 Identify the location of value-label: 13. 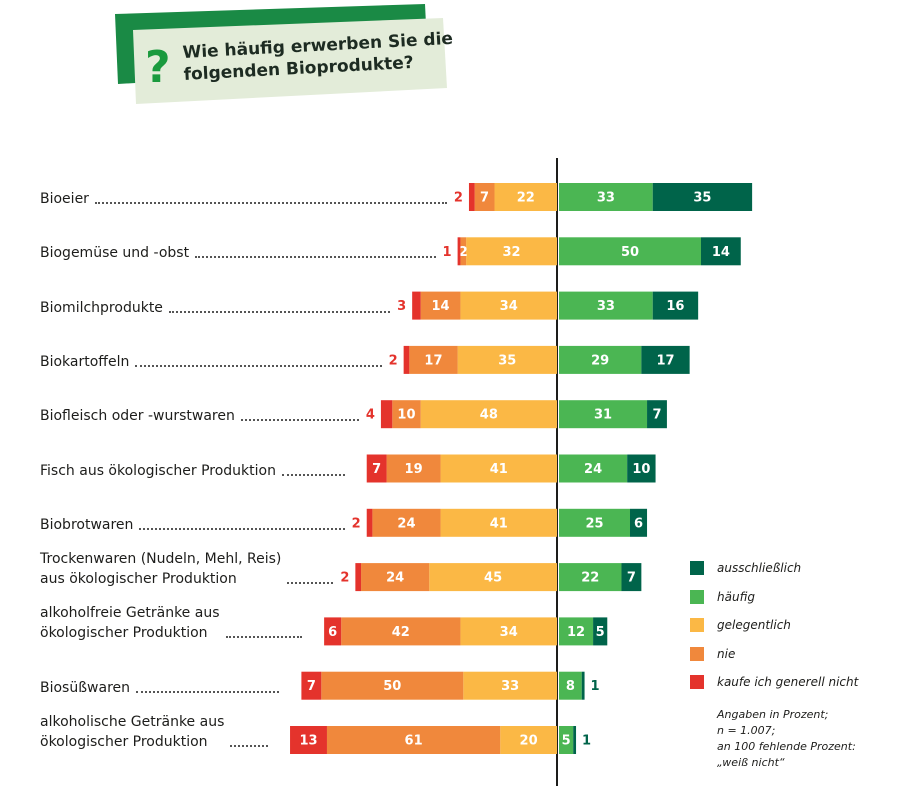
(308, 741).